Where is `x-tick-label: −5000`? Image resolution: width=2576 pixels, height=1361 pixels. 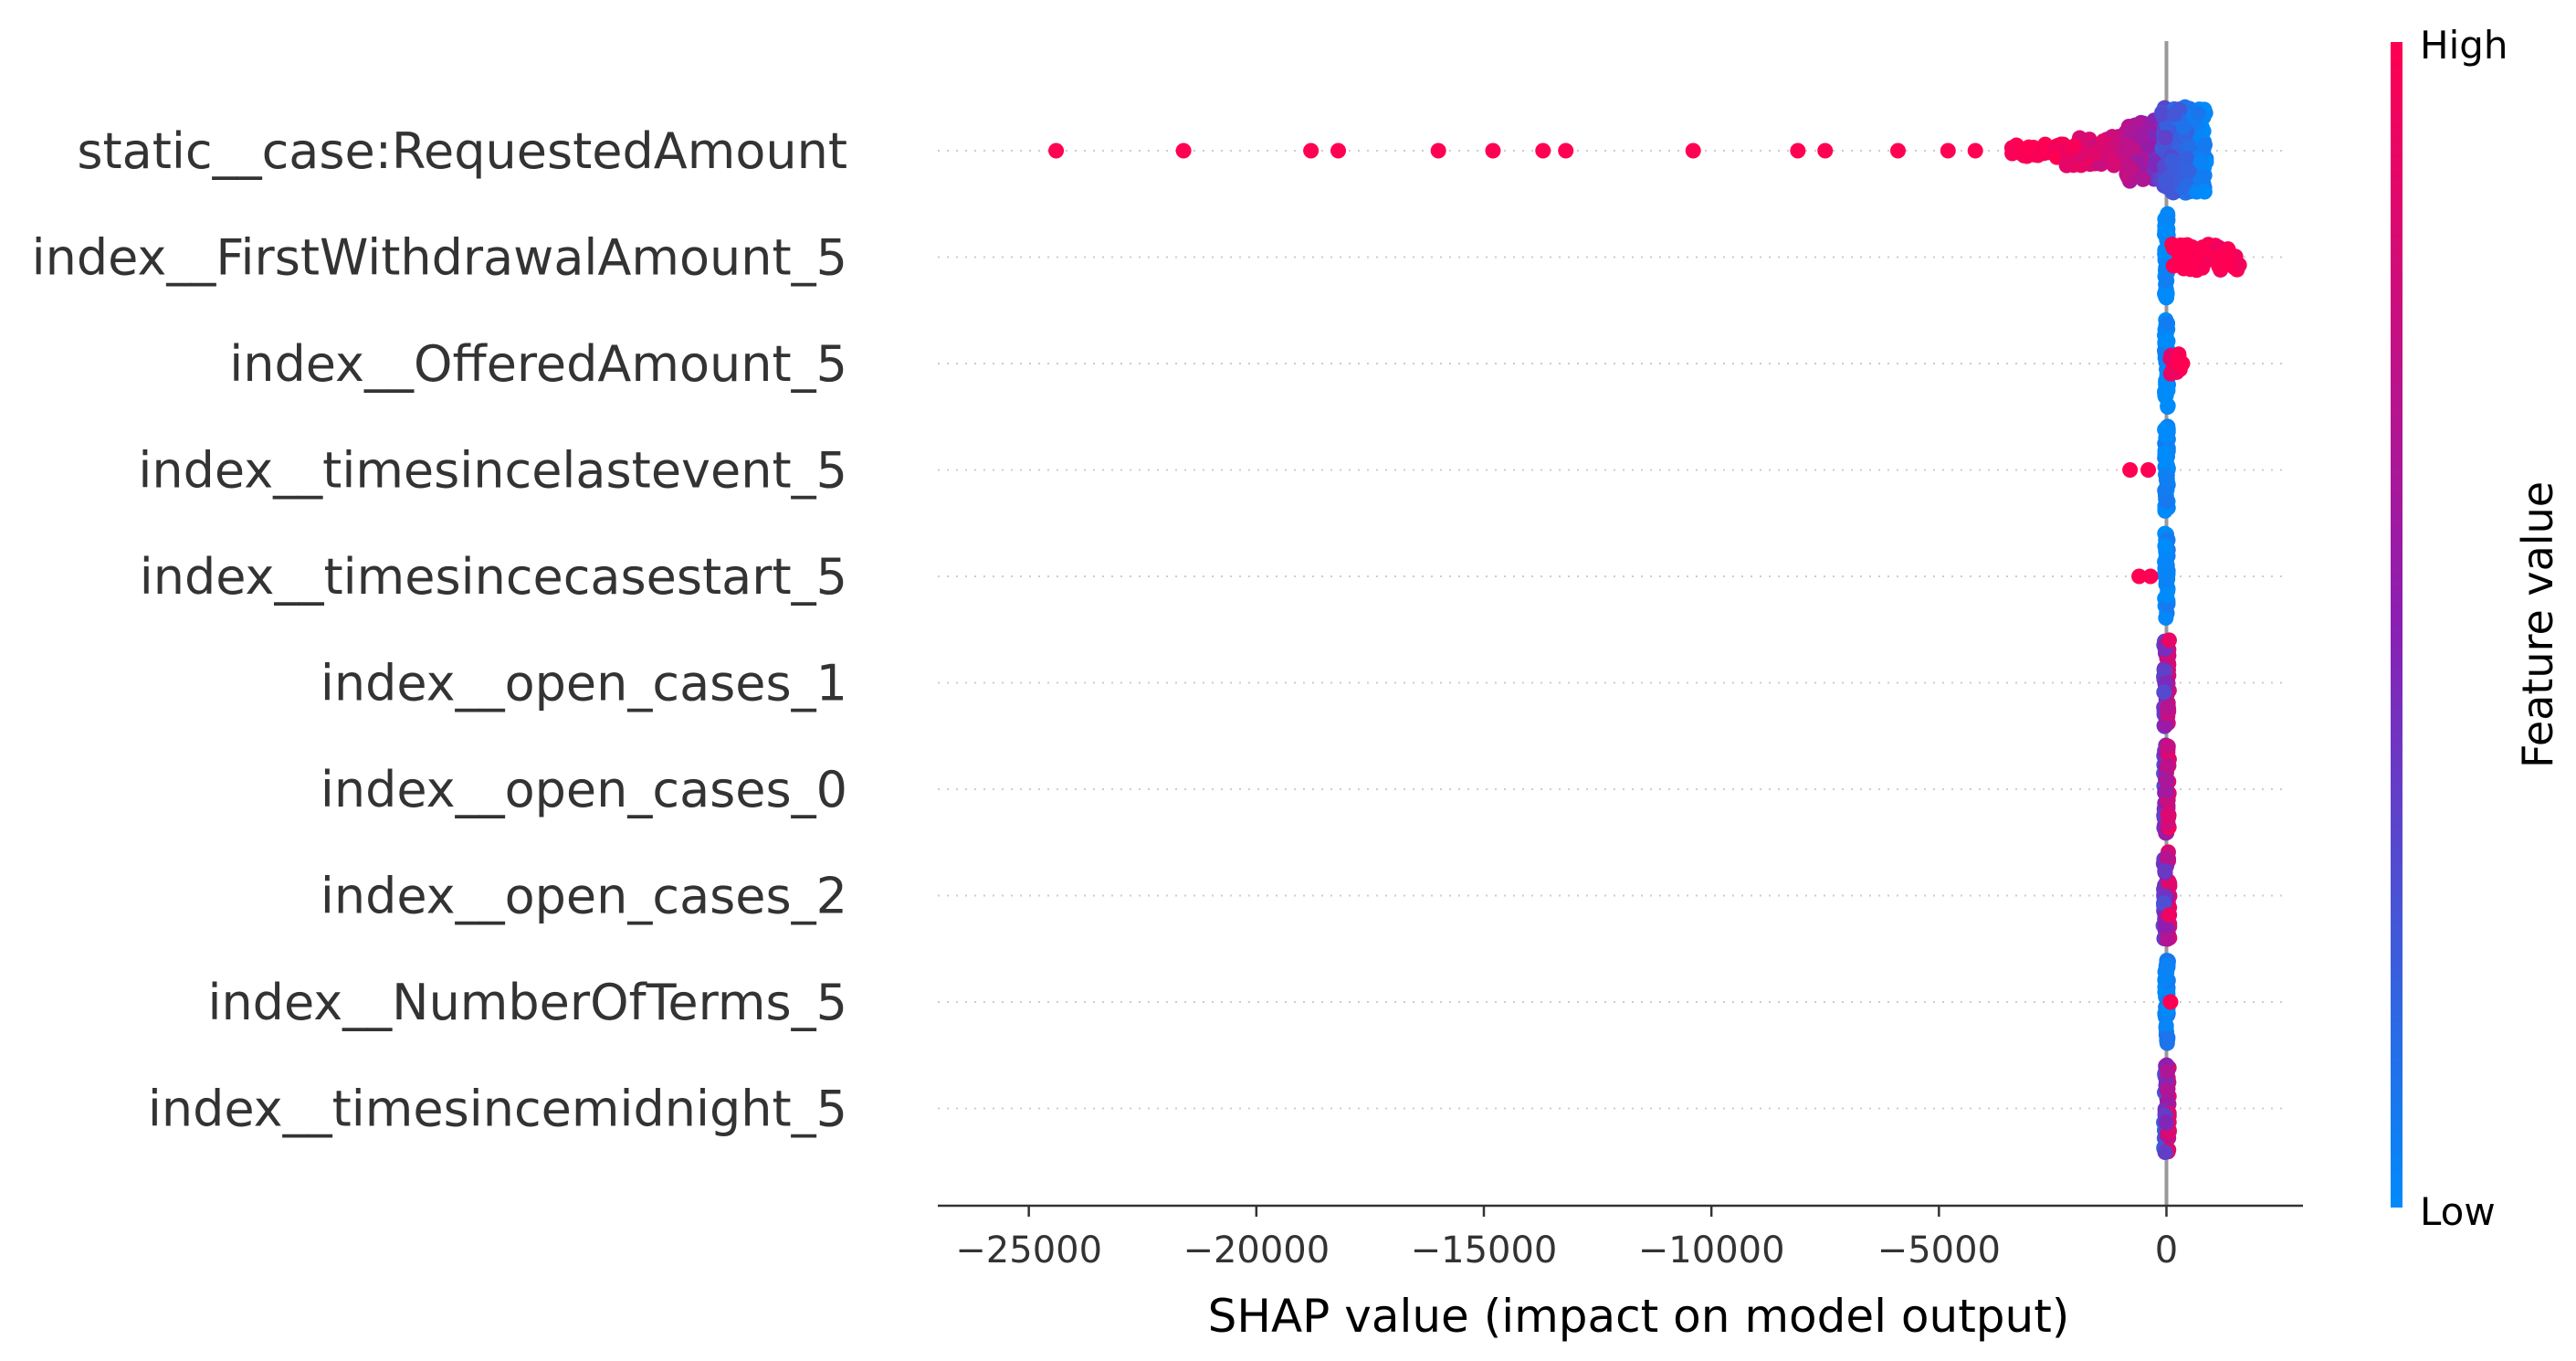 x-tick-label: −5000 is located at coordinates (1939, 1250).